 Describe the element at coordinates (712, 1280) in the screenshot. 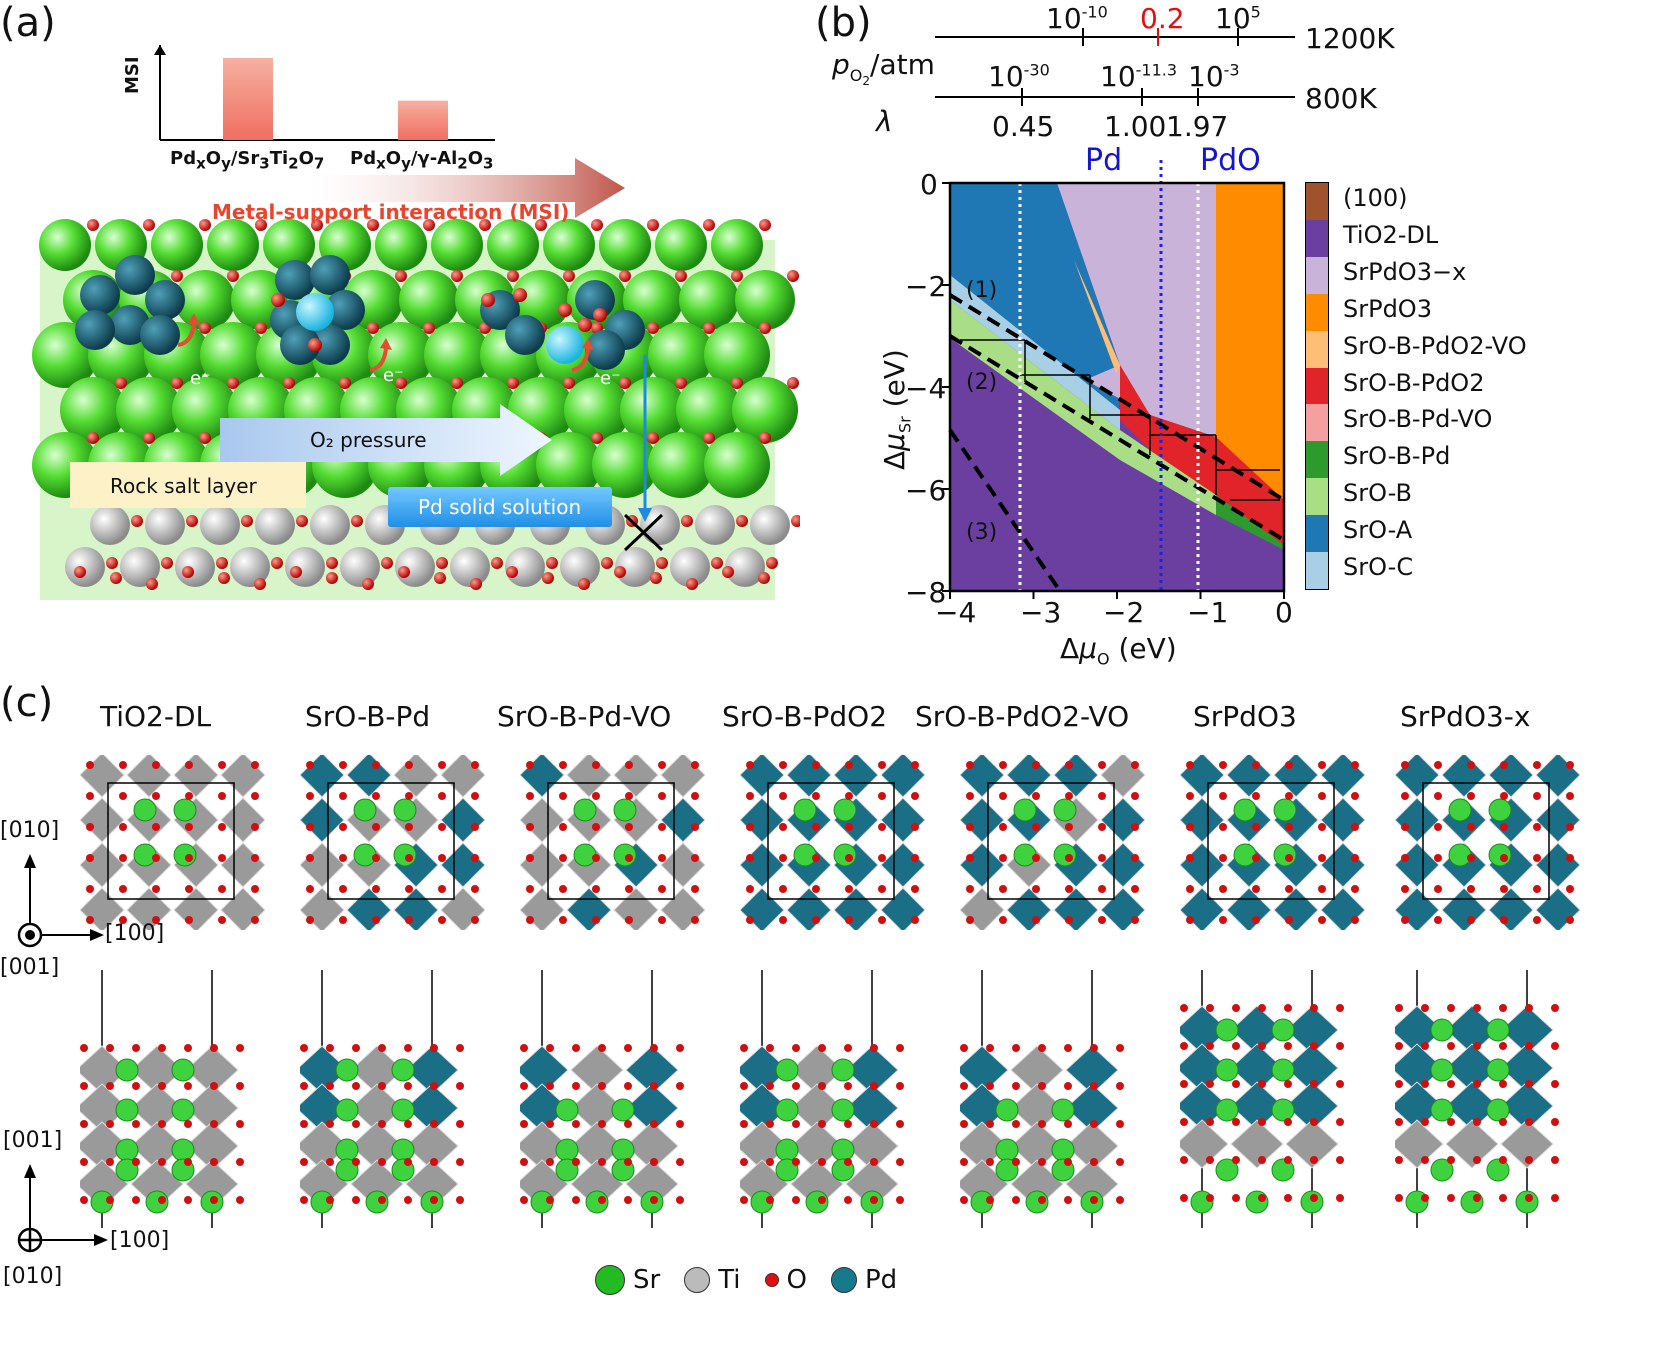

I see `atom-legend-item: Ti` at that location.